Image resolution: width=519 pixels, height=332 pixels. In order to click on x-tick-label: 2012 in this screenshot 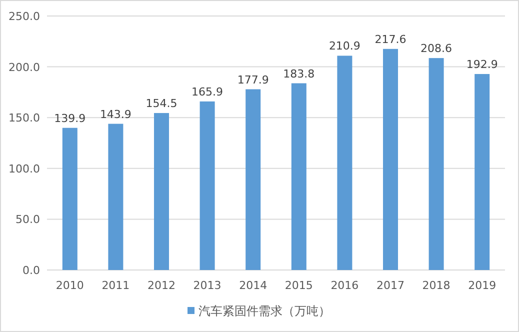, I will do `click(162, 285)`.